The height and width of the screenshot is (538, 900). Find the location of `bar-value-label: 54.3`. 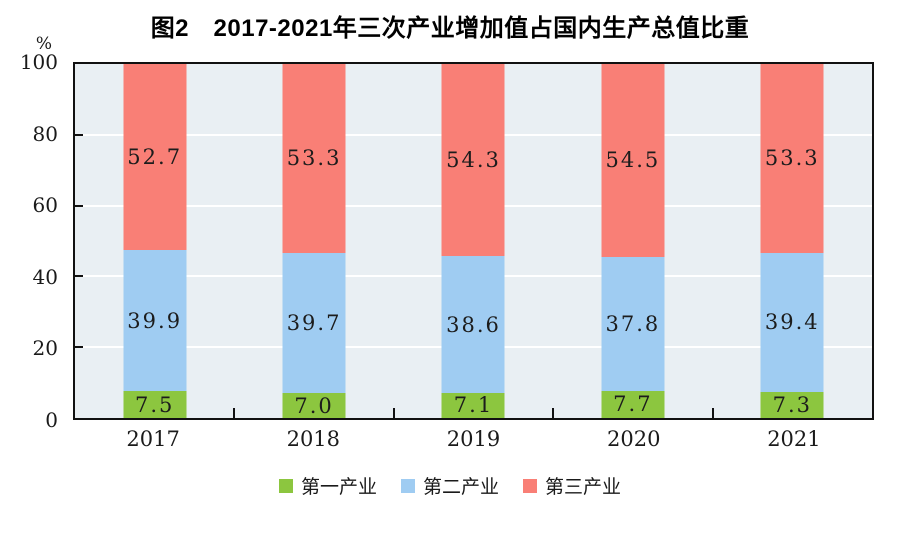

bar-value-label: 54.3 is located at coordinates (473, 160).